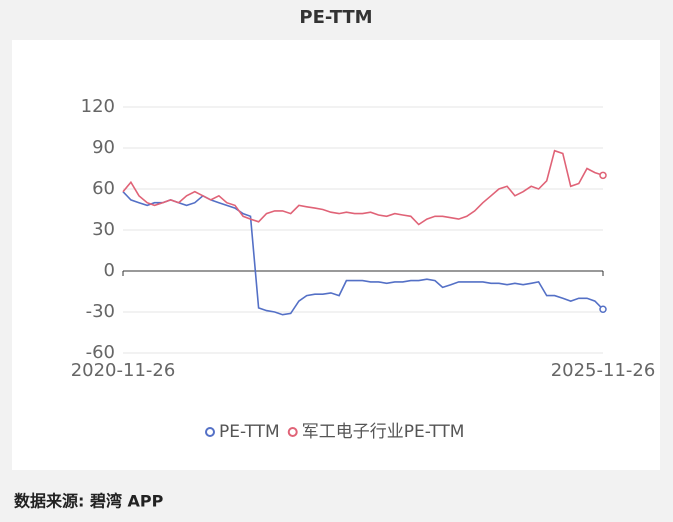 The image size is (673, 522). I want to click on legend-label: 军工电子行业PE-TTM, so click(383, 432).